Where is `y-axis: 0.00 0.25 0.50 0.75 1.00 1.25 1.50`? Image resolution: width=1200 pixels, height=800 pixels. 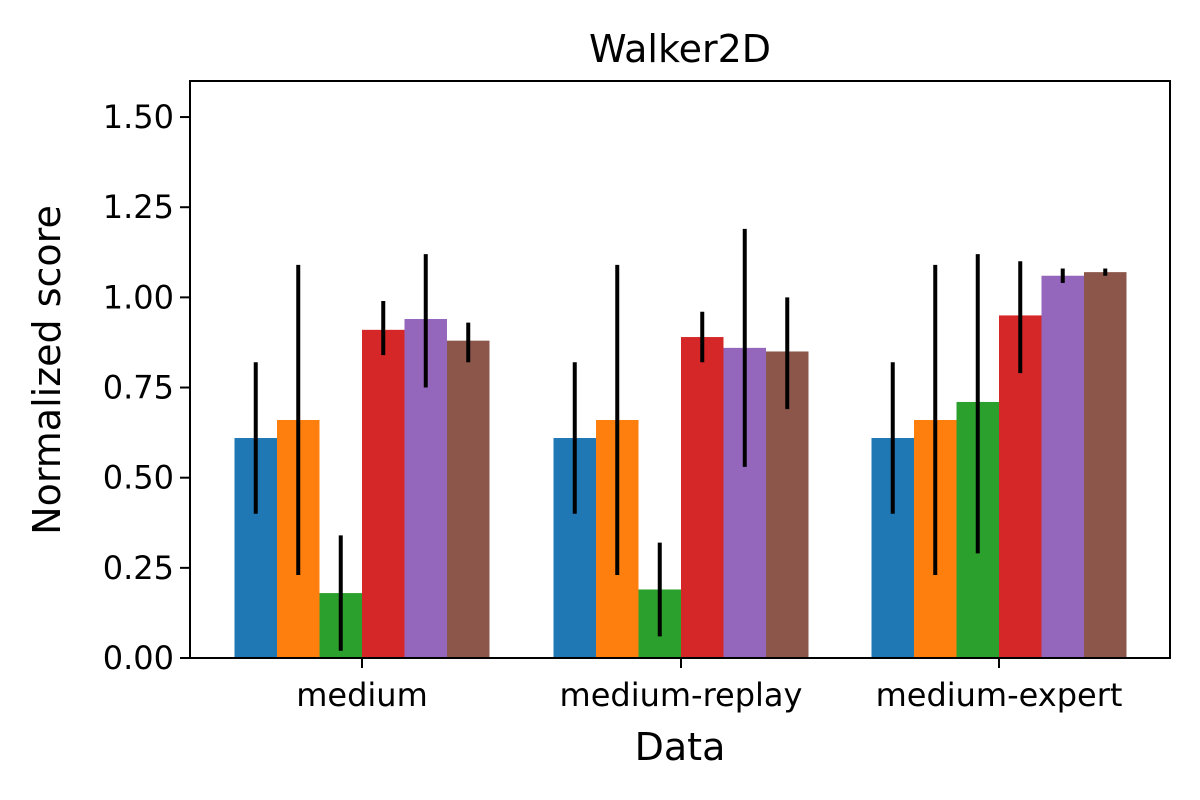 y-axis: 0.00 0.25 0.50 0.75 1.00 1.25 1.50 is located at coordinates (146, 387).